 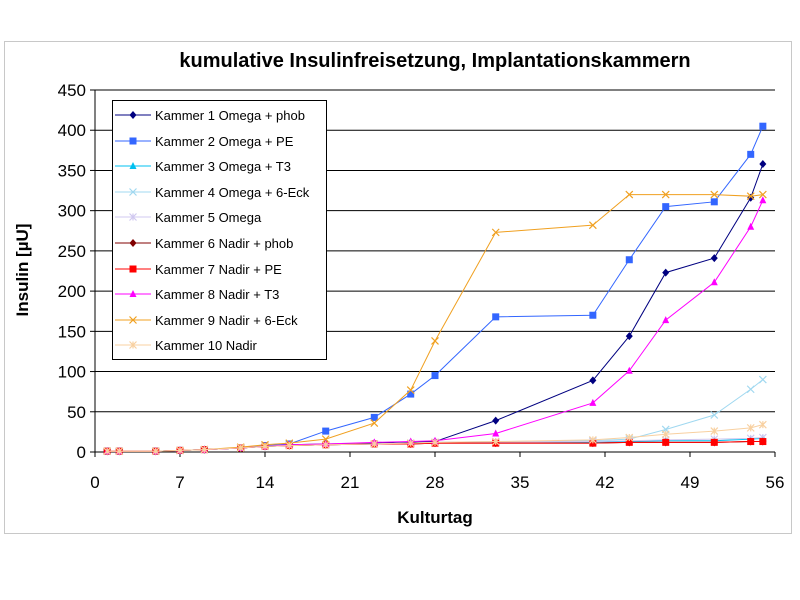 I want to click on y-tick-label: 400, so click(x=72, y=130).